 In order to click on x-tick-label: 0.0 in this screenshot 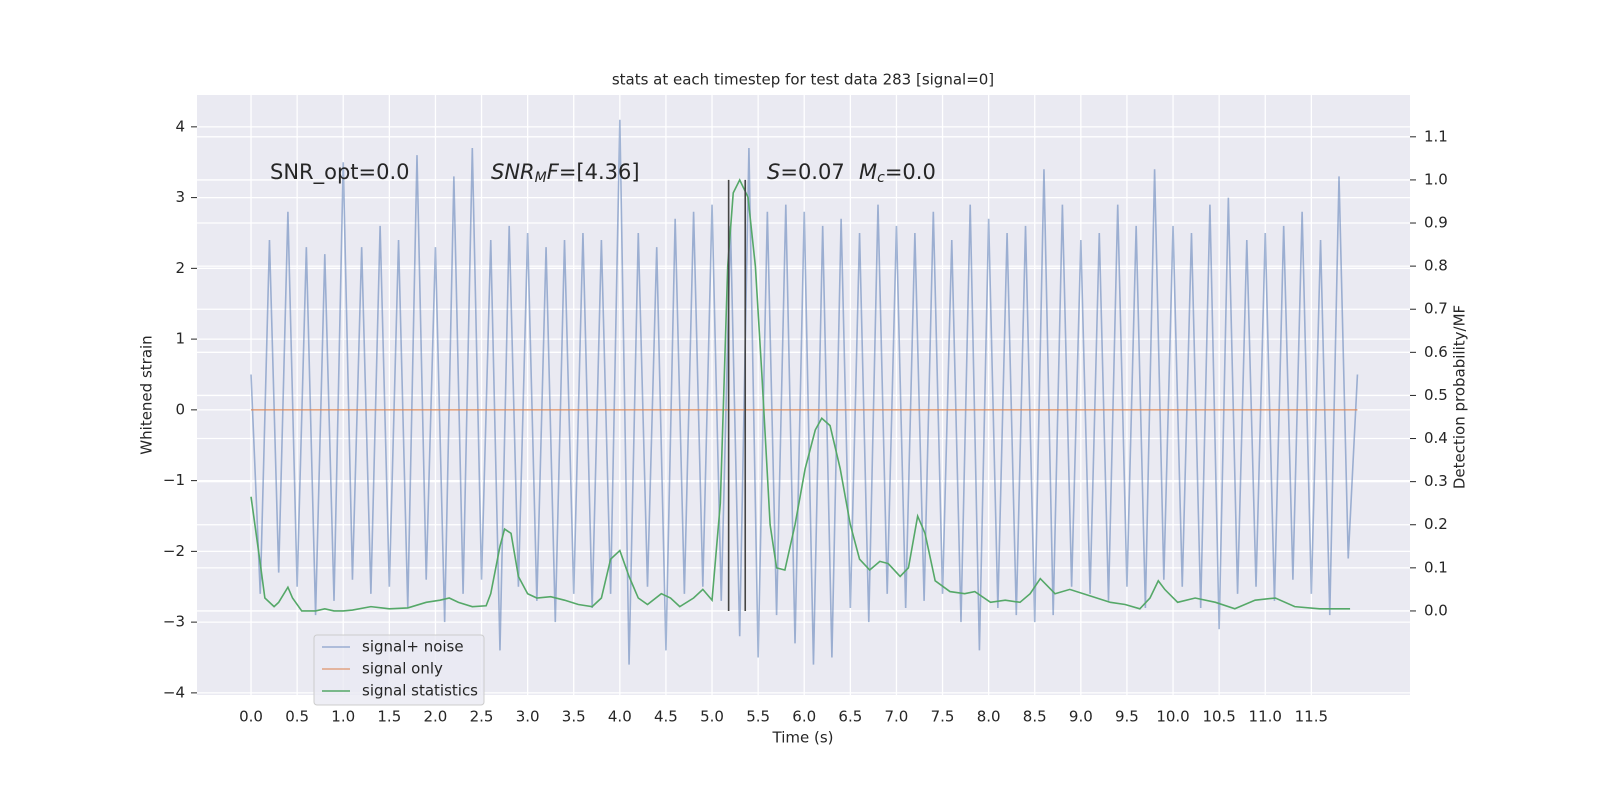, I will do `click(251, 717)`.